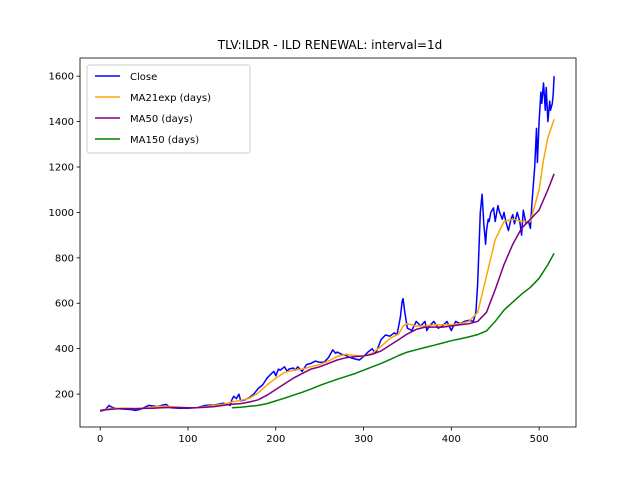  I want to click on y-tick-label: 1400, so click(61, 122).